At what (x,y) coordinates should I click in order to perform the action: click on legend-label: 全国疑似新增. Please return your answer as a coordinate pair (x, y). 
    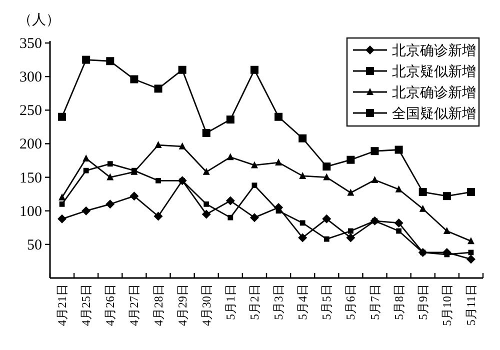
    Looking at the image, I should click on (434, 114).